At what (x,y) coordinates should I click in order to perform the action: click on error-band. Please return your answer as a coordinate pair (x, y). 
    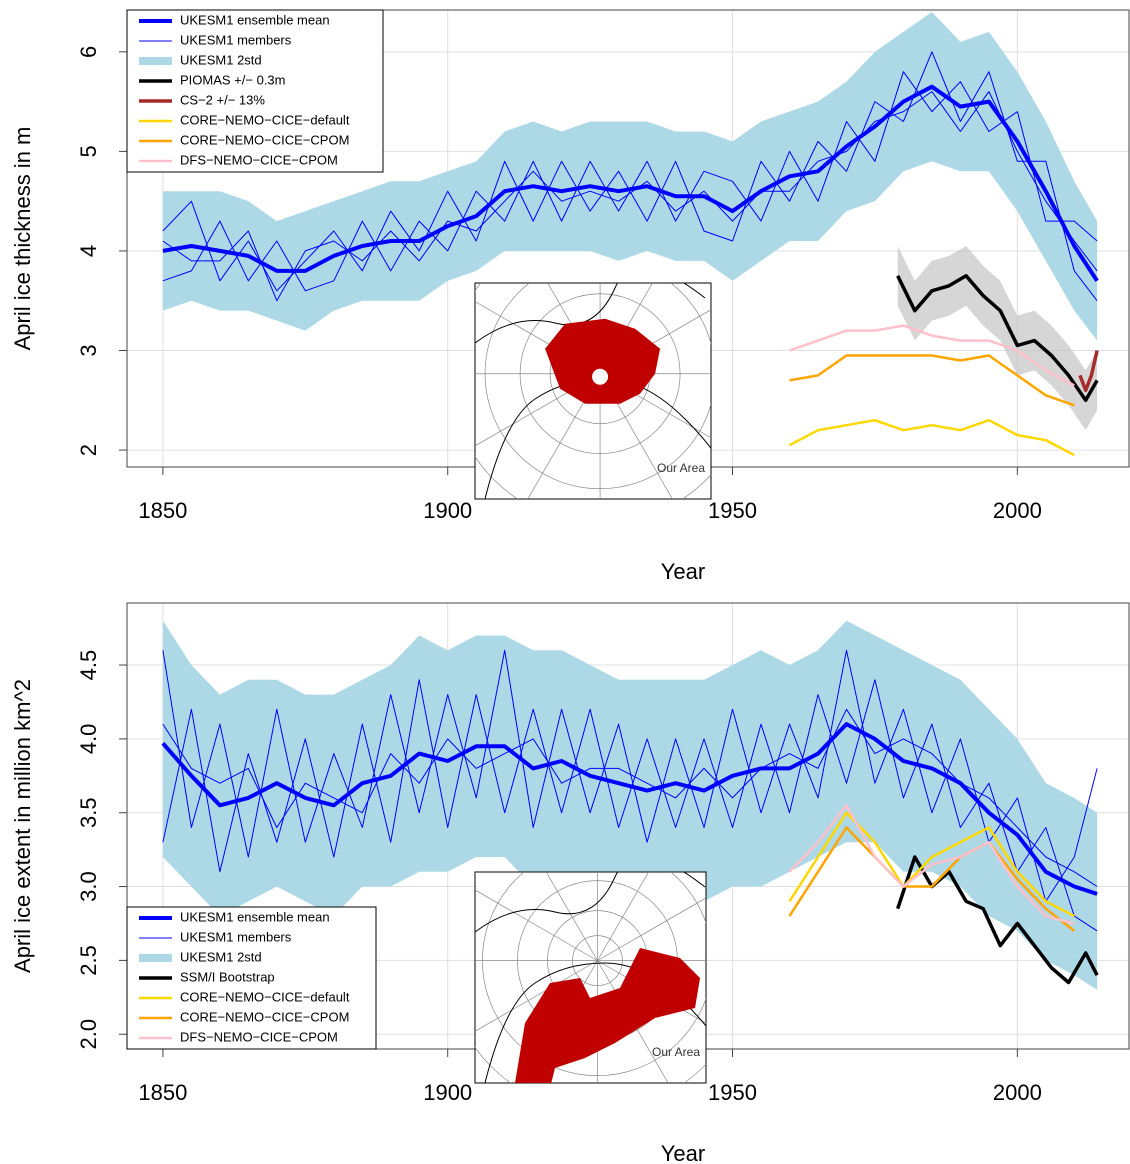
    Looking at the image, I should click on (997, 338).